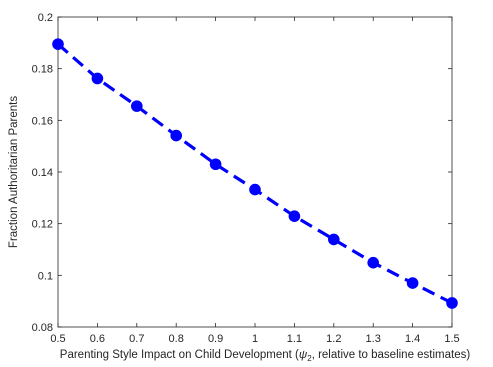 This screenshot has width=493, height=367. Describe the element at coordinates (294, 339) in the screenshot. I see `x-tick-label: 1.1` at that location.